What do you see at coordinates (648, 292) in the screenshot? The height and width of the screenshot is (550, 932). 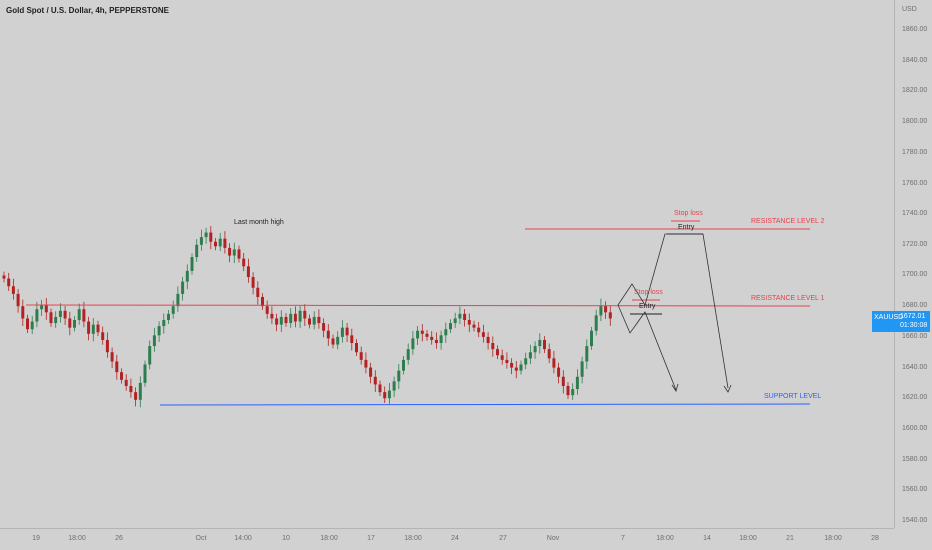 I see `stop-loss-lower-label: Stop loss` at bounding box center [648, 292].